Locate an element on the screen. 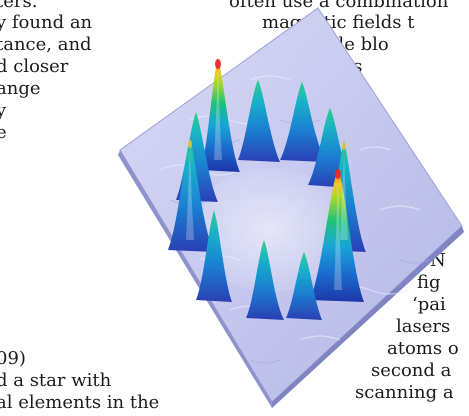  right-text-line-10: second a is located at coordinates (411, 370).